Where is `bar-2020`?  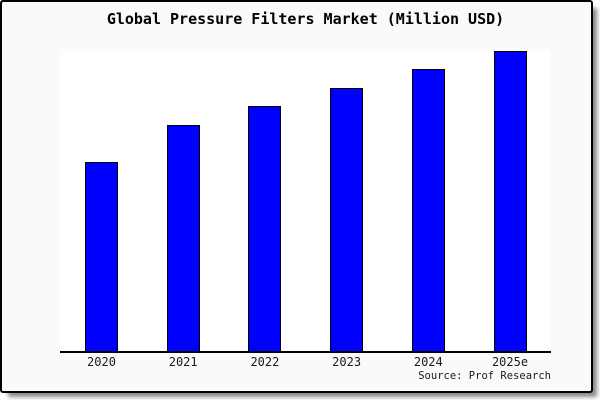 bar-2020 is located at coordinates (101, 256).